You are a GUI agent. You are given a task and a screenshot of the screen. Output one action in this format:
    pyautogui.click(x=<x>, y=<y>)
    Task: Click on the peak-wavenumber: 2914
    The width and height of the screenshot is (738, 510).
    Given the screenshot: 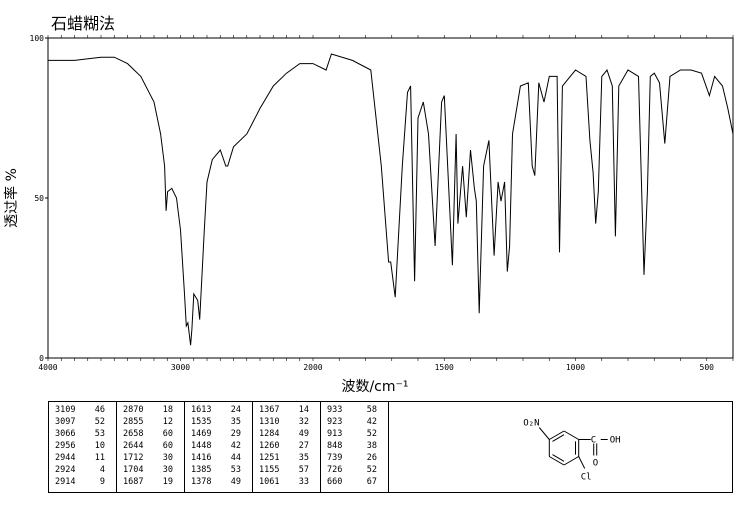 What is the action you would take?
    pyautogui.click(x=65, y=482)
    